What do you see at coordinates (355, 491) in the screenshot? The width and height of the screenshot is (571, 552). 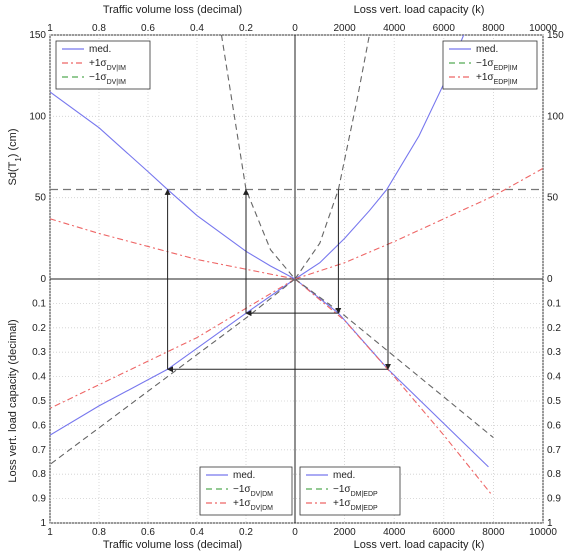 I see `legend-label: −1σDM|EDP` at bounding box center [355, 491].